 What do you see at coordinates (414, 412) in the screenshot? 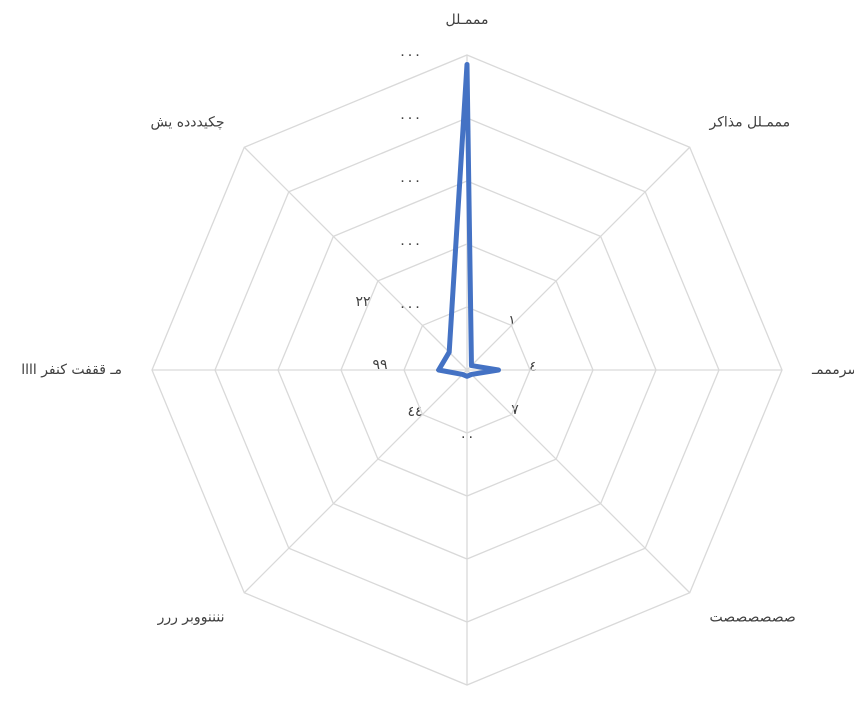
I see `annotation: ٤٤` at bounding box center [414, 412].